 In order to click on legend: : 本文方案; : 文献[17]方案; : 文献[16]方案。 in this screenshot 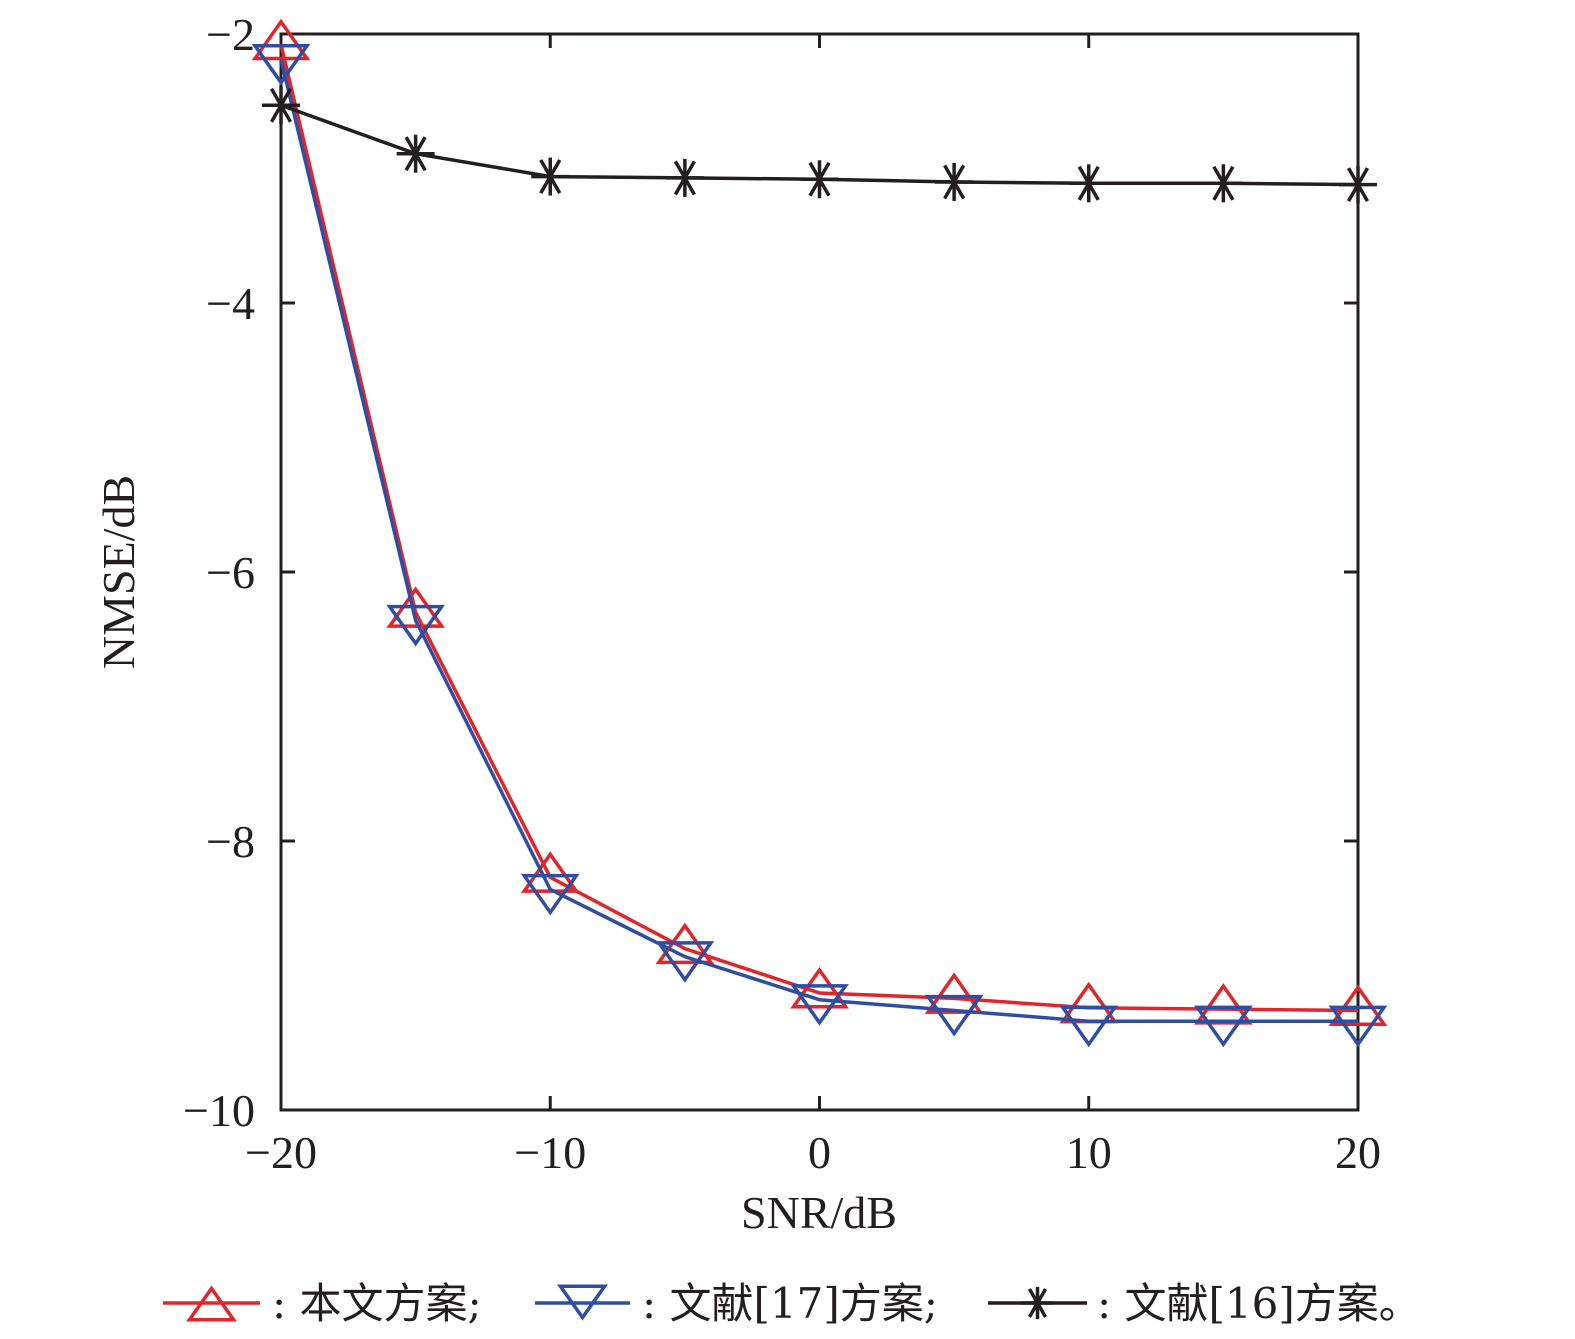, I will do `click(792, 1303)`.